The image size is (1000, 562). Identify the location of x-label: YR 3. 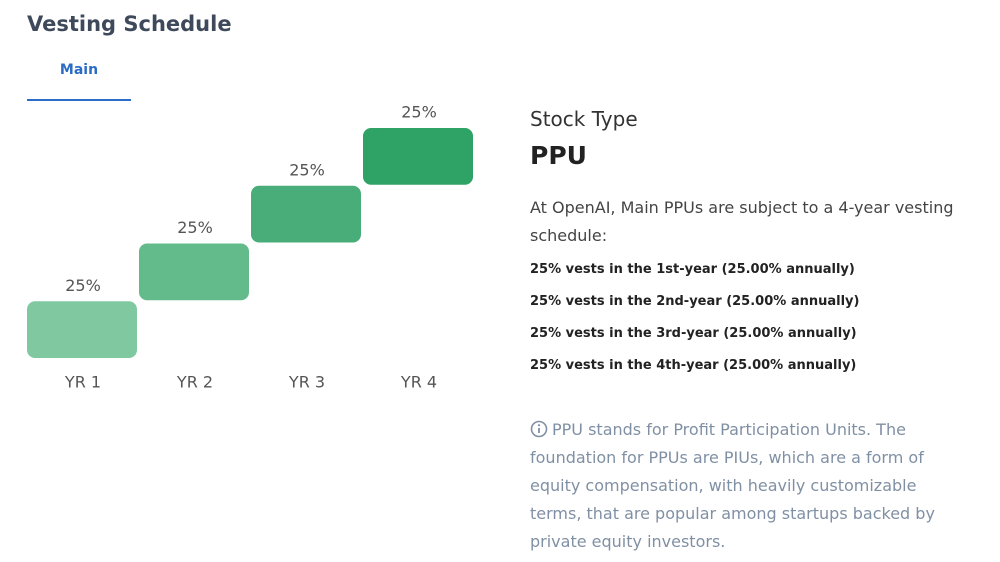
(306, 382).